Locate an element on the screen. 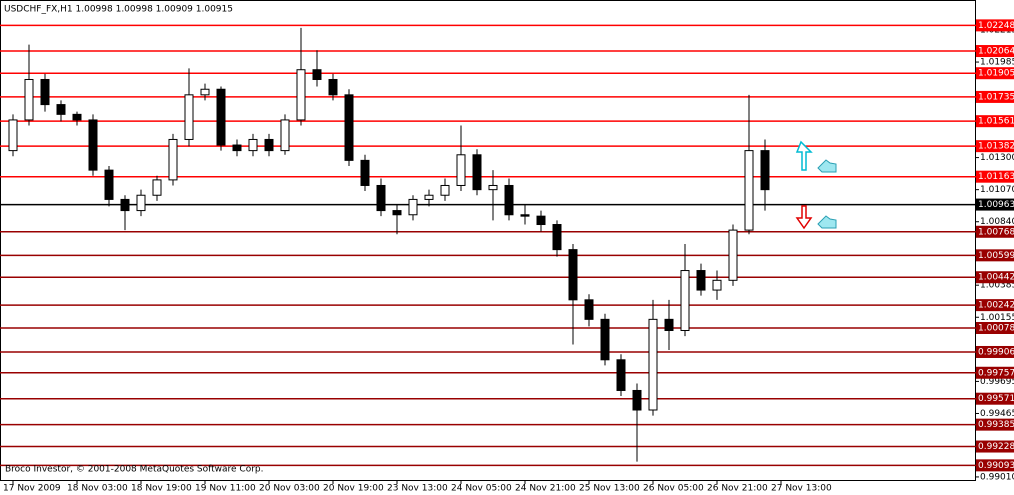  level-label: 1.00242 is located at coordinates (996, 306).